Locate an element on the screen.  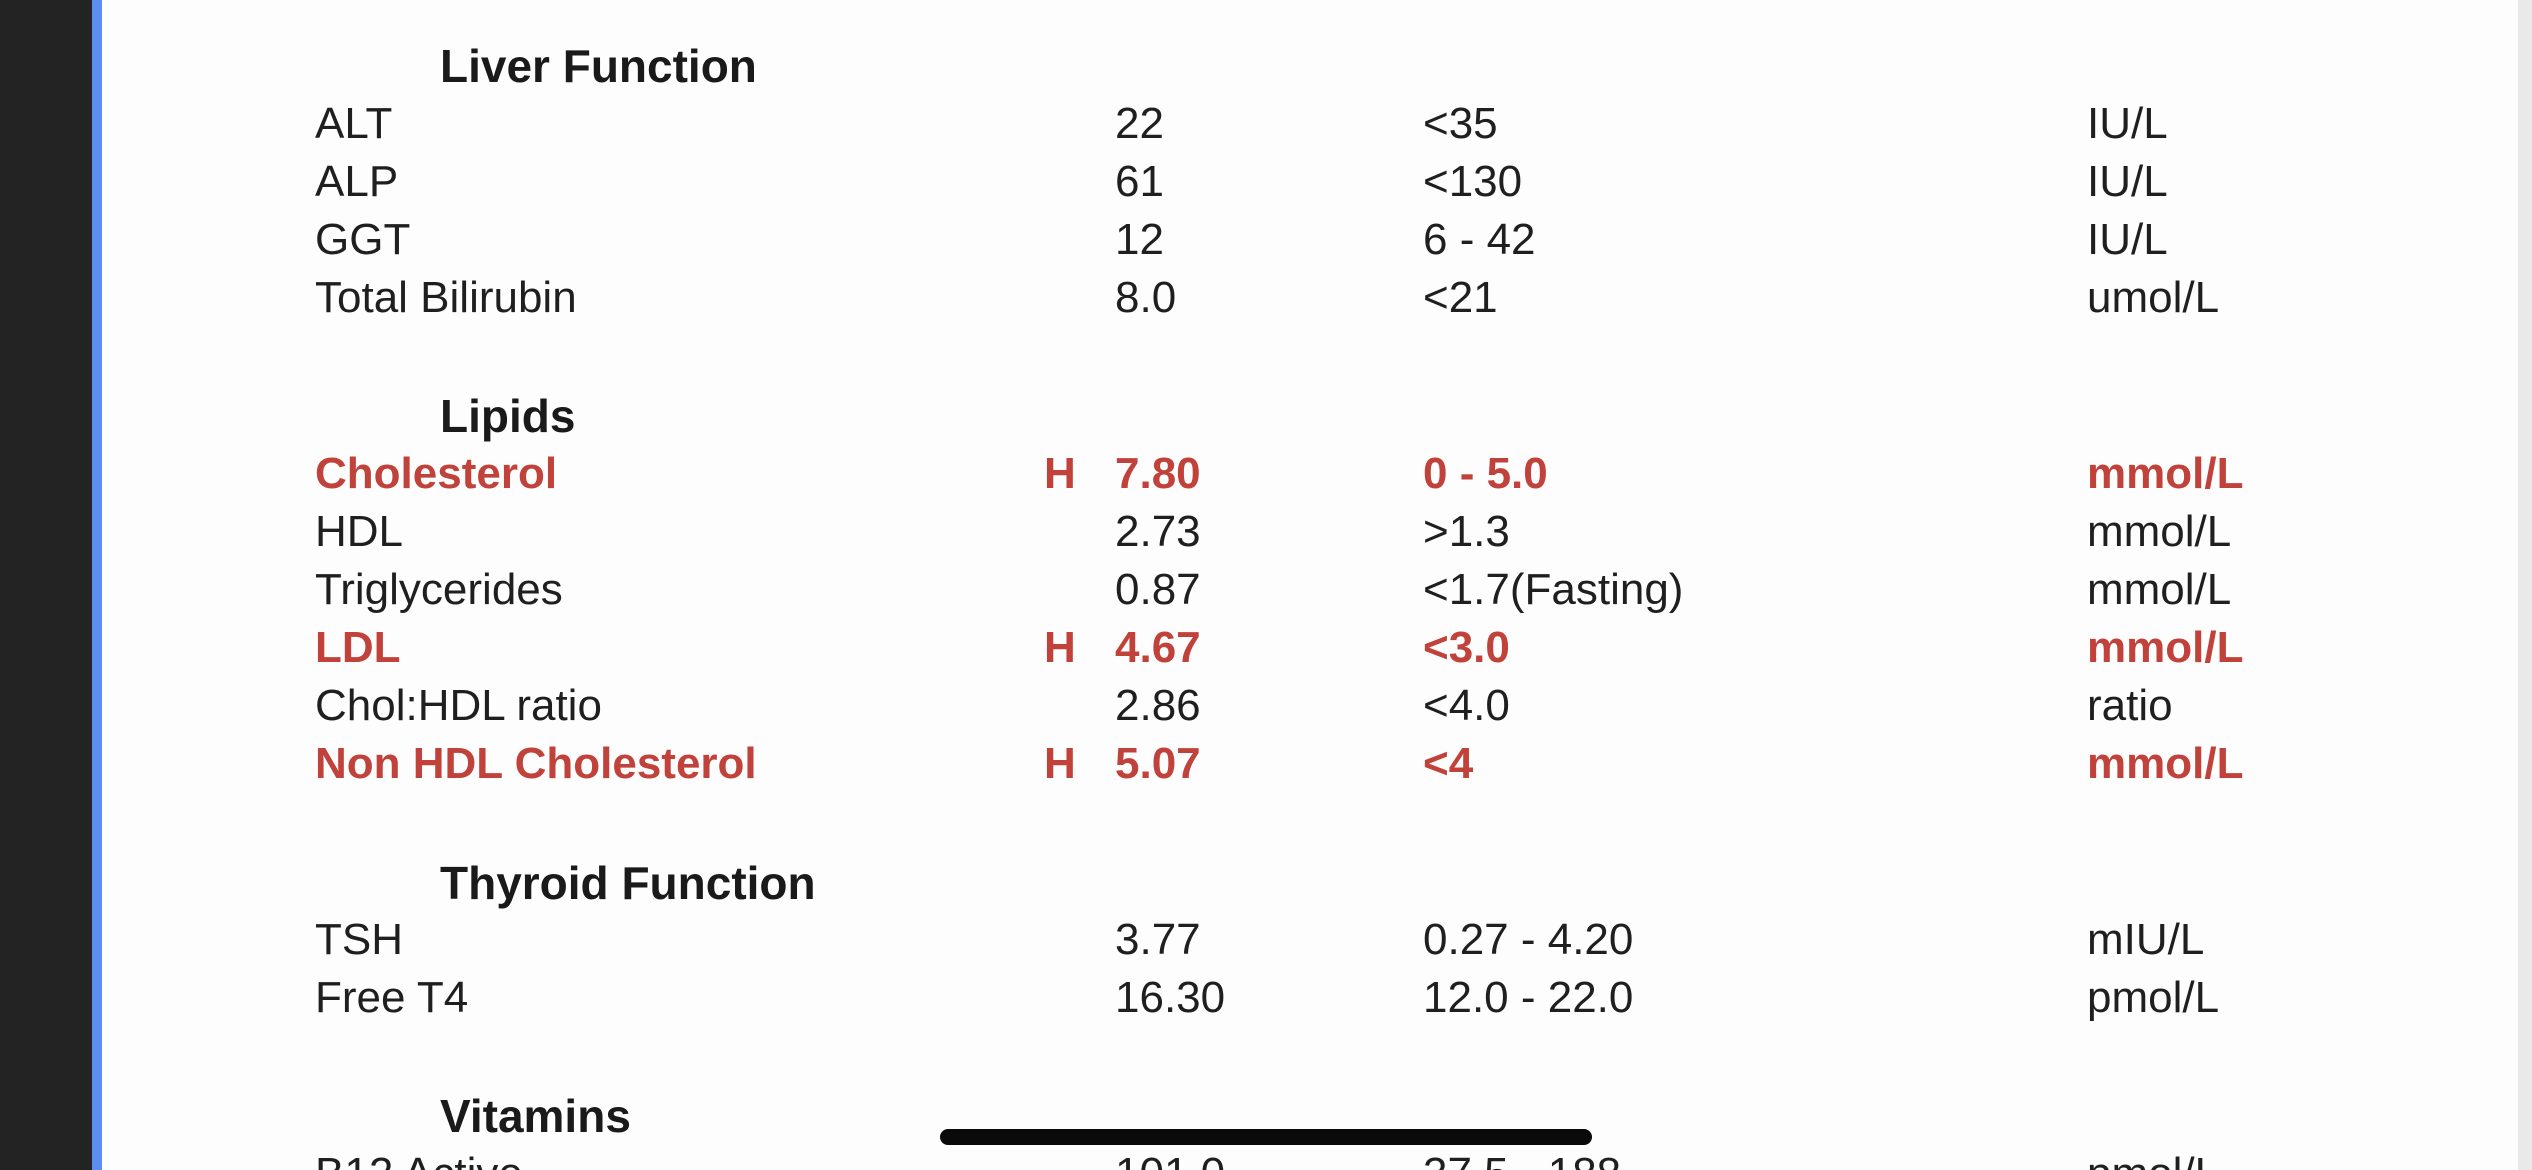
right-edge is located at coordinates (2525, 585).